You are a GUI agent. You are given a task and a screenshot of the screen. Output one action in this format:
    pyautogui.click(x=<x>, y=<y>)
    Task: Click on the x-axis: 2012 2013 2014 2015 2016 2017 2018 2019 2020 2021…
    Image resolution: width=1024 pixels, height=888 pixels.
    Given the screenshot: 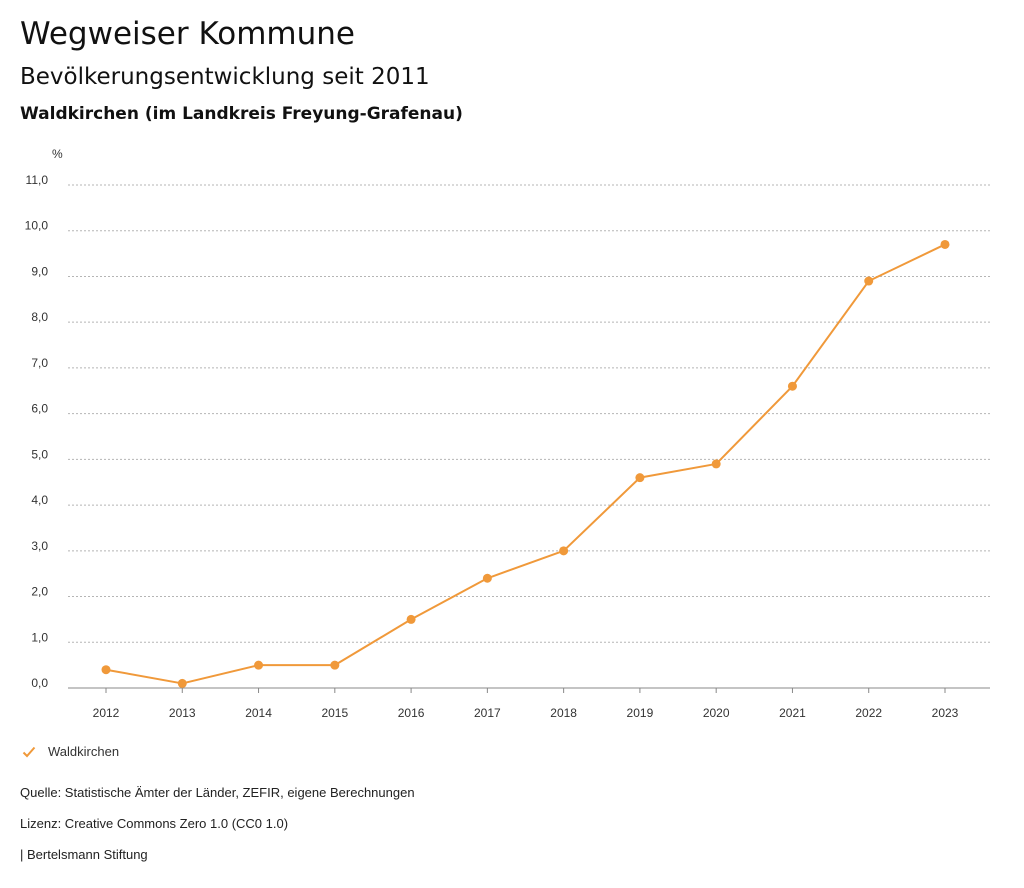 What is the action you would take?
    pyautogui.click(x=526, y=704)
    